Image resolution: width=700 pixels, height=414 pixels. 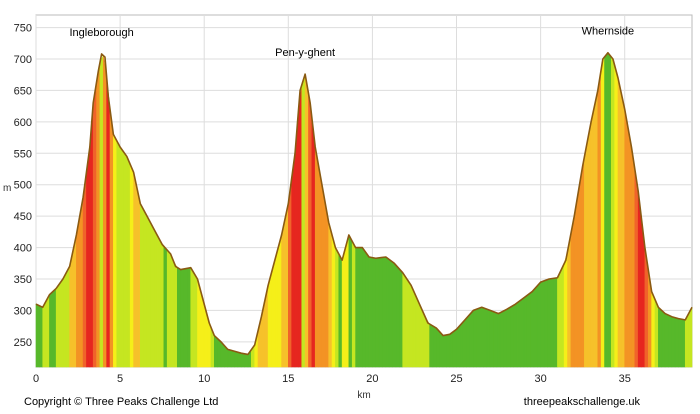 What do you see at coordinates (23, 154) in the screenshot?
I see `y-tick-label: 550` at bounding box center [23, 154].